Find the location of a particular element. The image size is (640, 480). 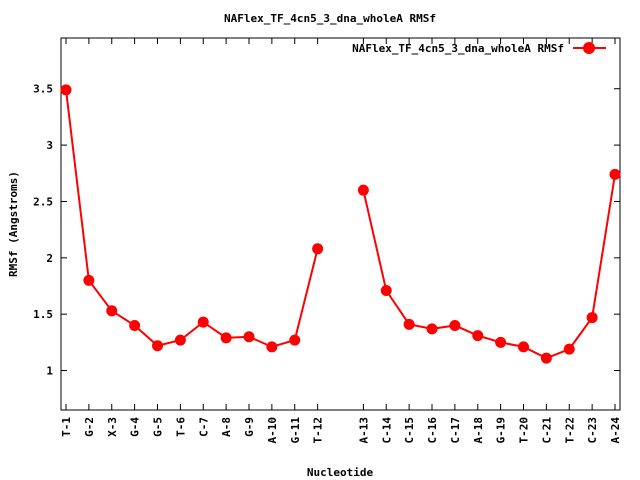

x-tick-label: A-24 is located at coordinates (615, 430).